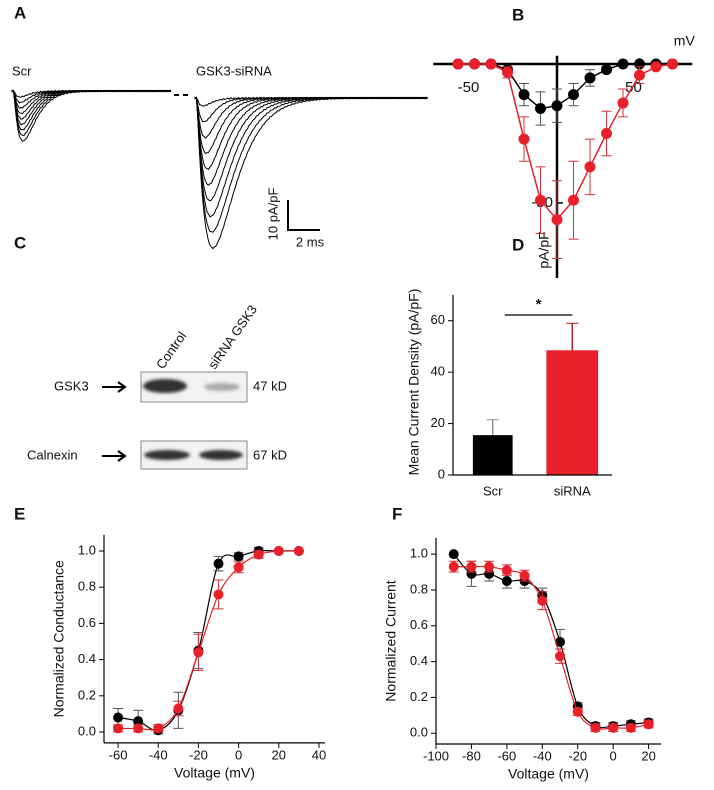  What do you see at coordinates (572, 490) in the screenshot?
I see `x-tick-label: siRNA` at bounding box center [572, 490].